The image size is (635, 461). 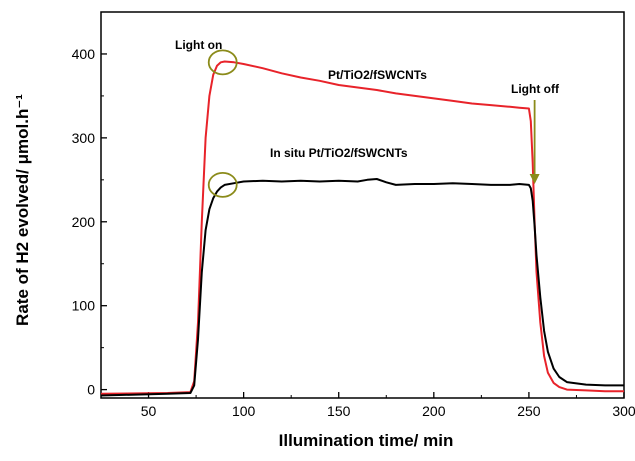 What do you see at coordinates (91, 390) in the screenshot?
I see `y-tick-label: 0` at bounding box center [91, 390].